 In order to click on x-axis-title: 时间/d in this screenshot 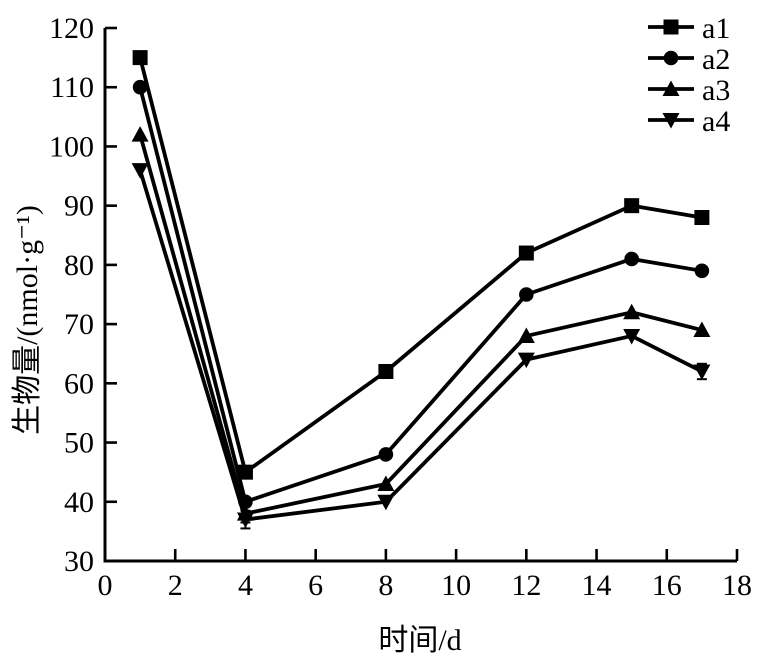, I will do `click(420, 640)`.